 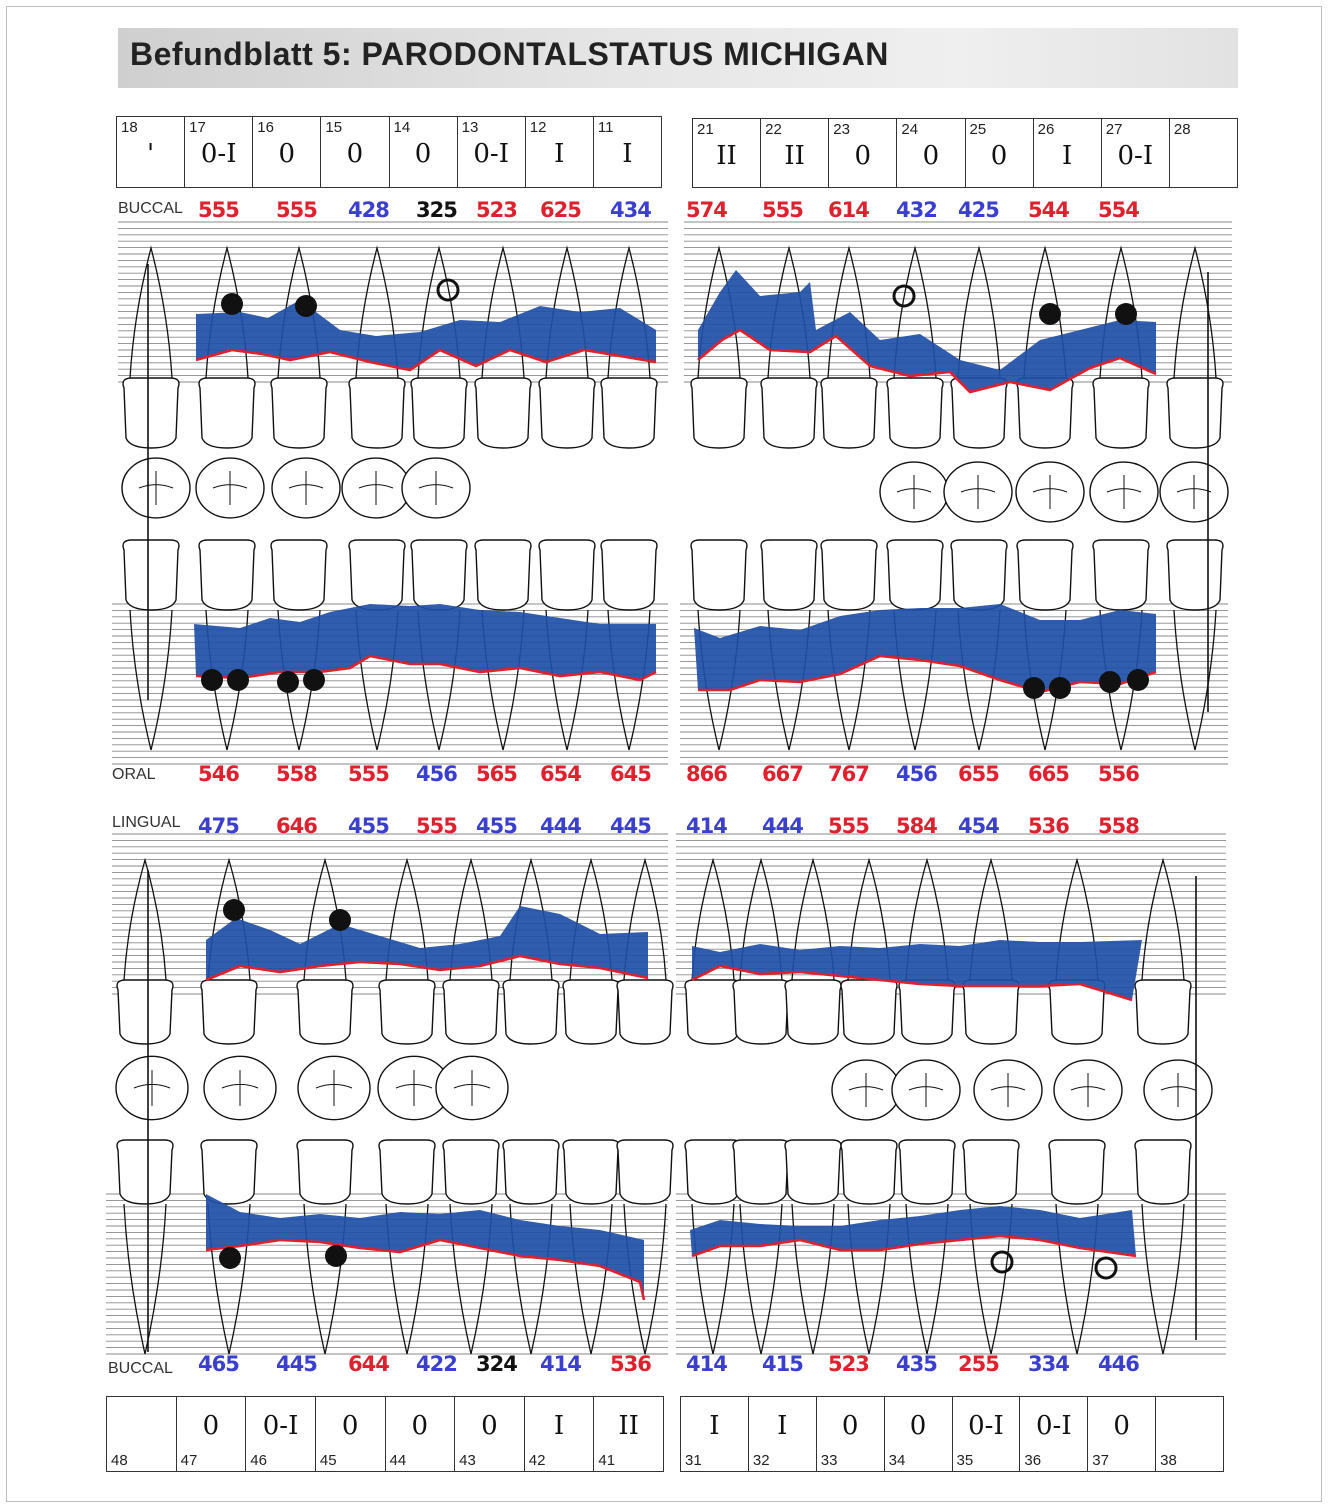 I want to click on tooth-cell-34: 34 0, so click(x=919, y=1434).